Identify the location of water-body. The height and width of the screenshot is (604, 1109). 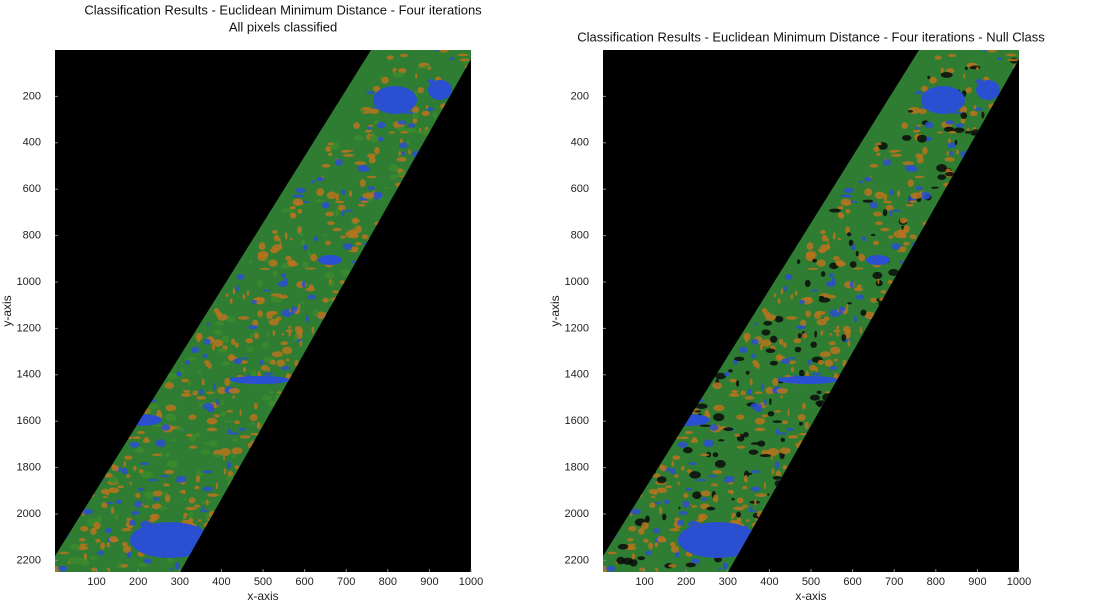
(718, 540).